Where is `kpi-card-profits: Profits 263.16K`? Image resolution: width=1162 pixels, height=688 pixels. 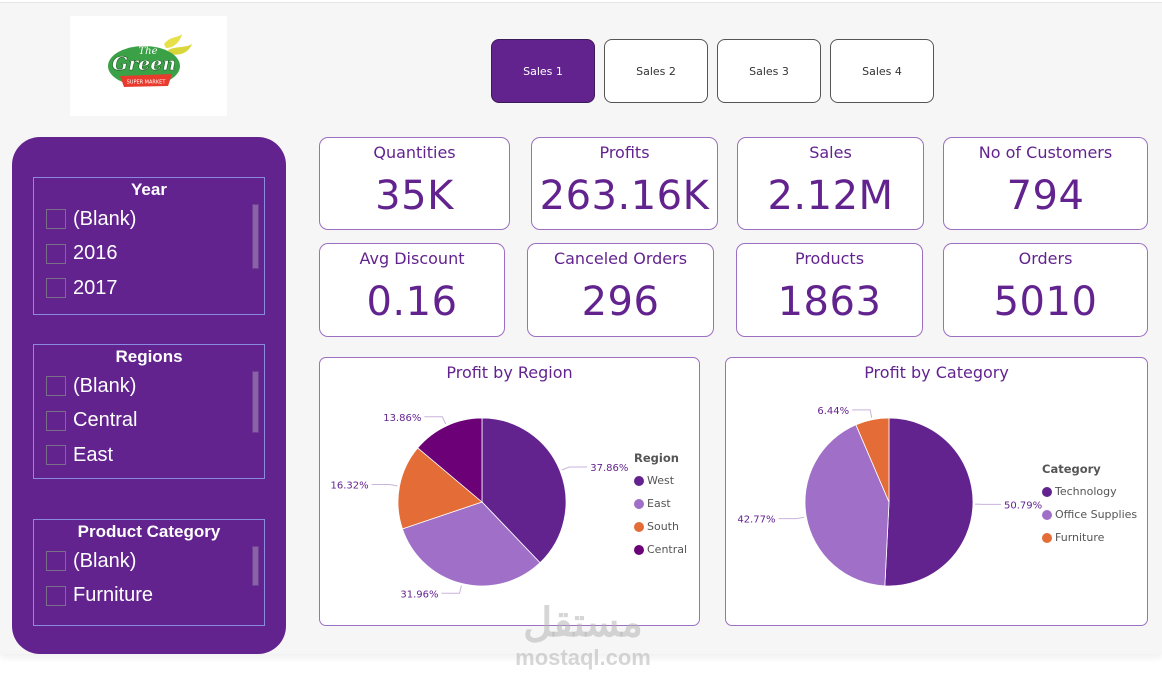
kpi-card-profits: Profits 263.16K is located at coordinates (624, 183).